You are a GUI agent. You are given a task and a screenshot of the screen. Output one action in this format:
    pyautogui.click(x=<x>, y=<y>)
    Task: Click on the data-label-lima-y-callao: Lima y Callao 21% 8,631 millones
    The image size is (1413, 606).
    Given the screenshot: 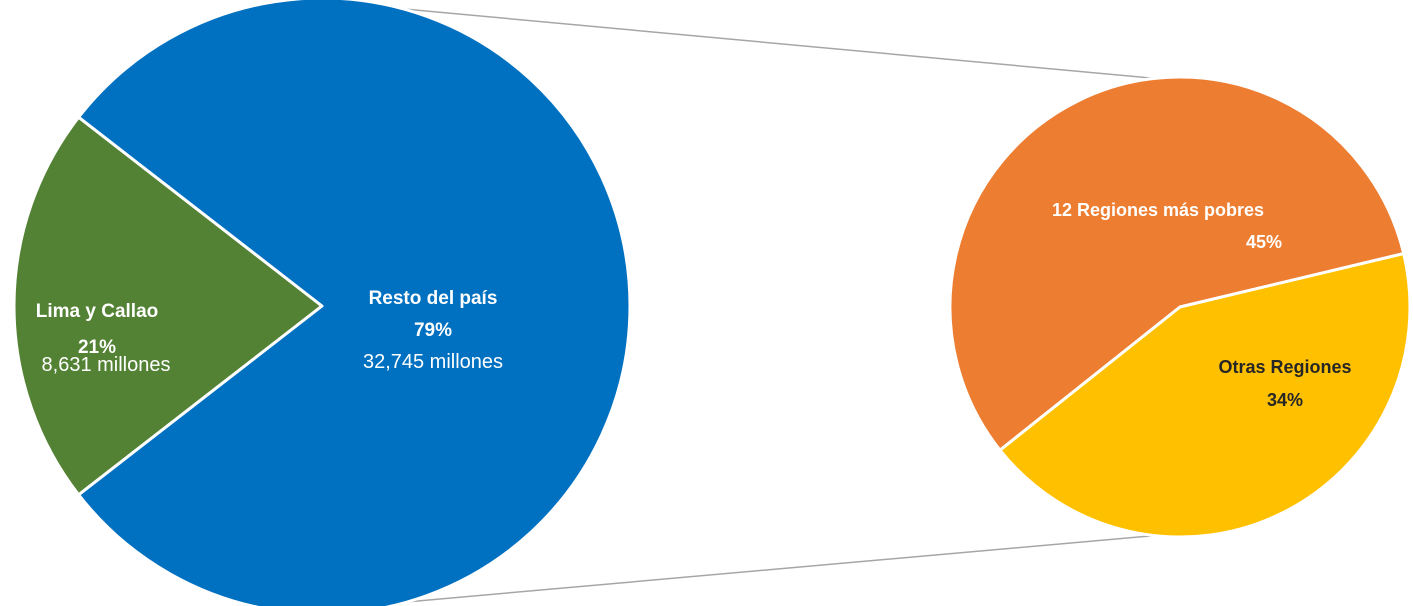 What is the action you would take?
    pyautogui.click(x=103, y=338)
    